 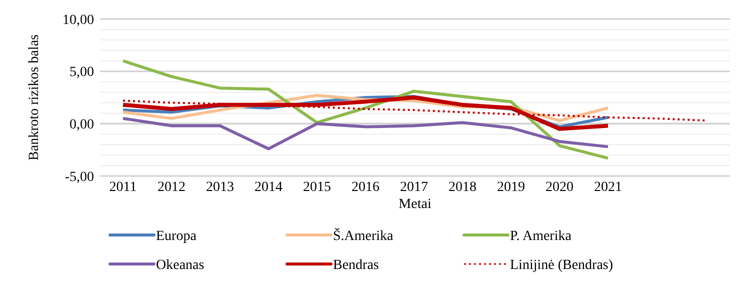 What do you see at coordinates (172, 187) in the screenshot?
I see `x-tick-label: 2012` at bounding box center [172, 187].